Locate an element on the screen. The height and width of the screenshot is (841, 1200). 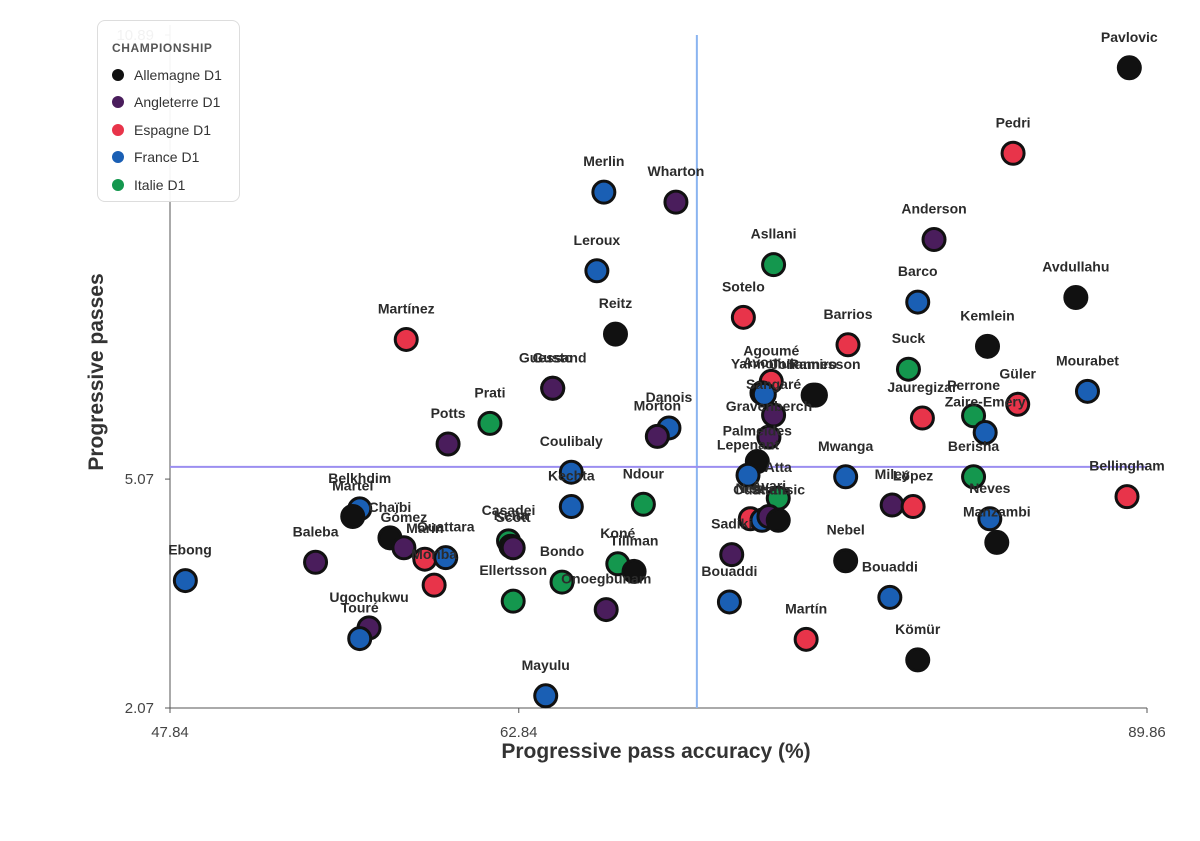
data-point-label: Marin is located at coordinates (424, 528).